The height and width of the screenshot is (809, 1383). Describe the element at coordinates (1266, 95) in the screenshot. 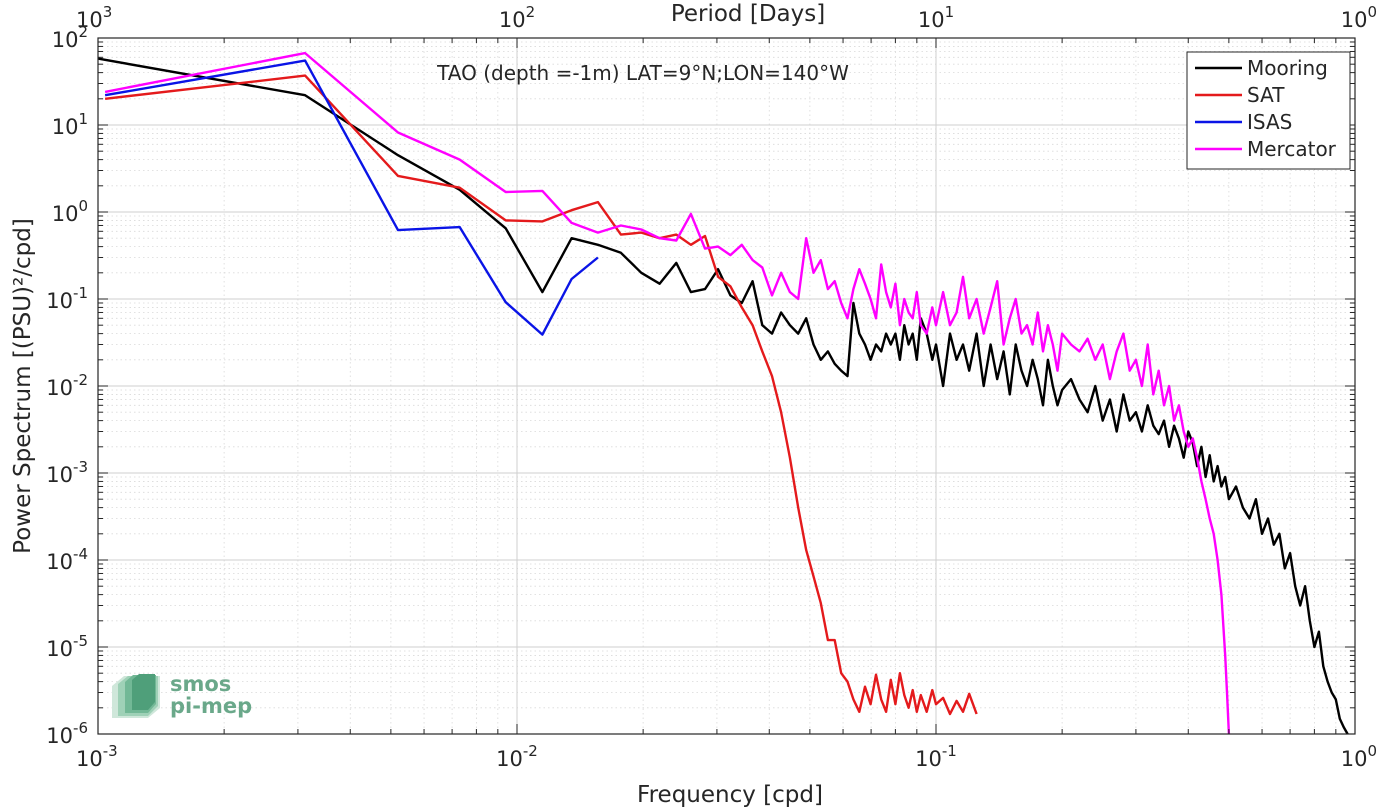

I see `legend-label-sat: SAT` at that location.